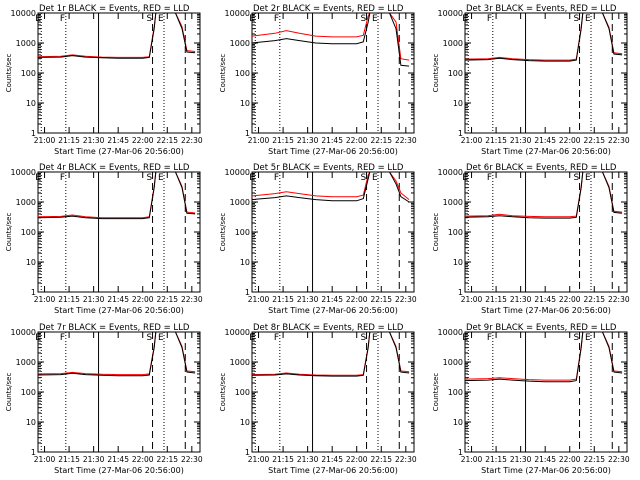  What do you see at coordinates (541, 328) in the screenshot?
I see `panel-title: Det 9r BLACK = Events, RED = LLD` at bounding box center [541, 328].